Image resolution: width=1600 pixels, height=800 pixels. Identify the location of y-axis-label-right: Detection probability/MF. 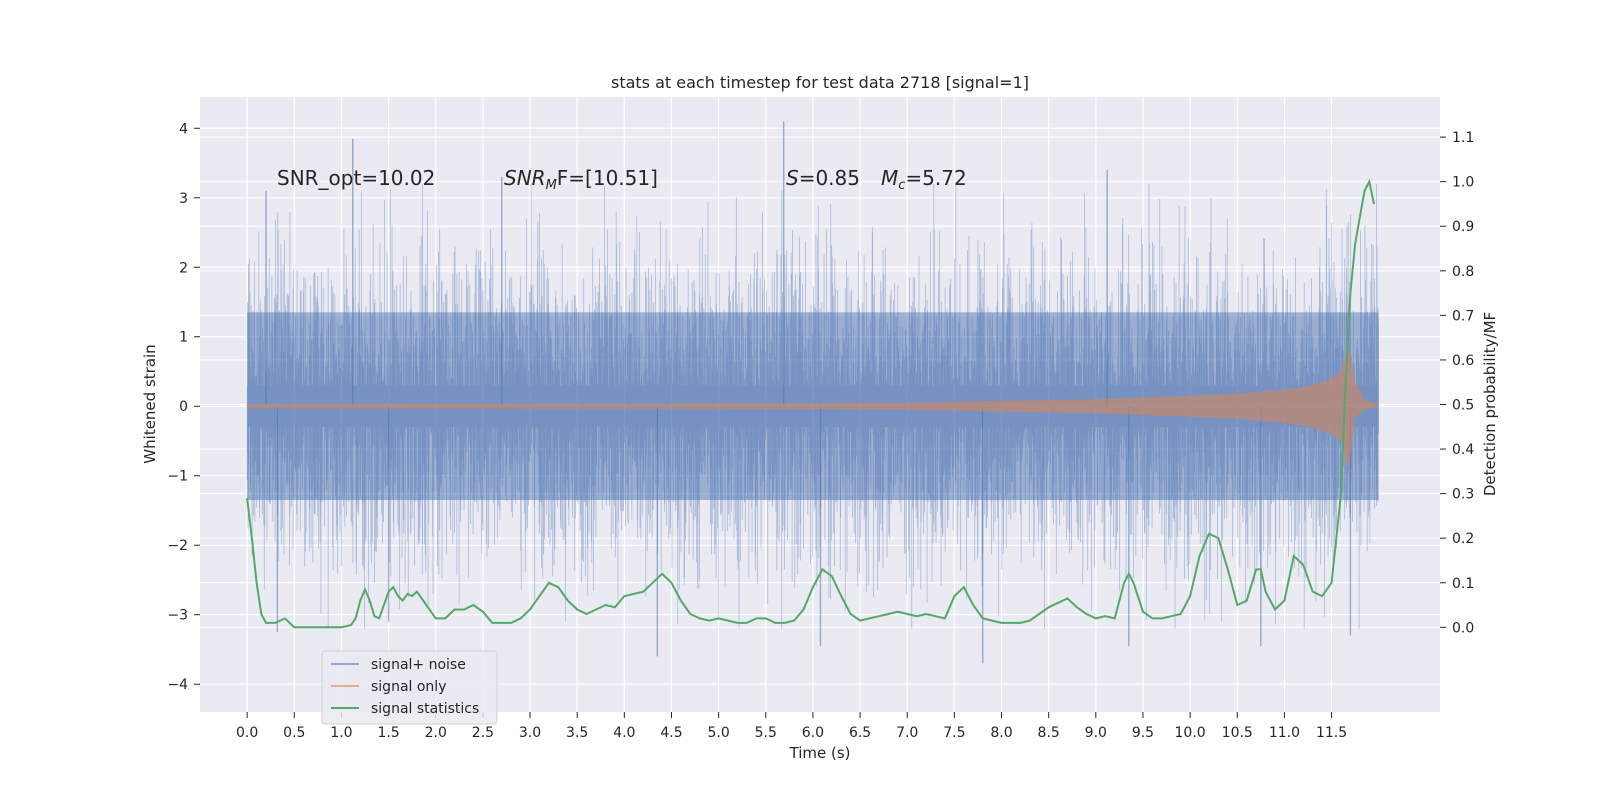
(1490, 404).